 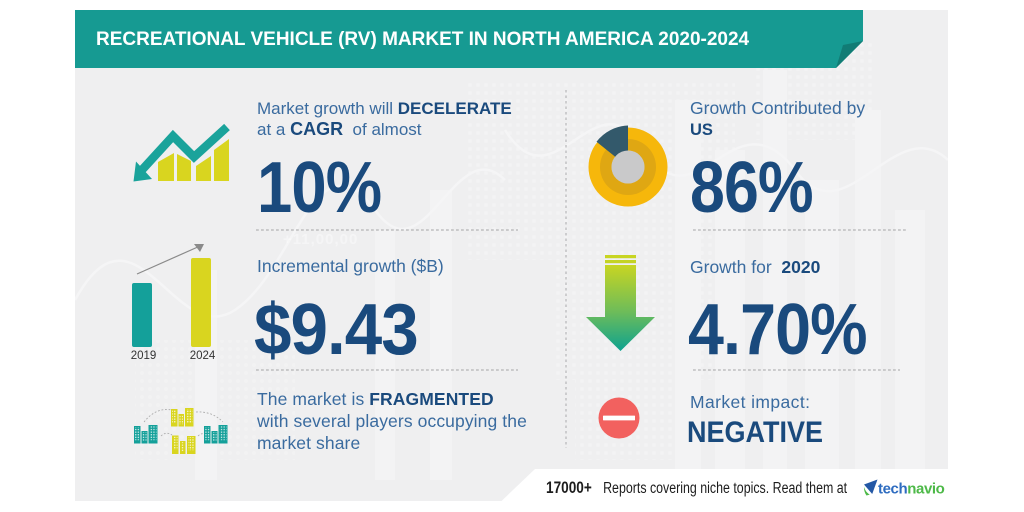 What do you see at coordinates (911, 489) in the screenshot?
I see `svg-text: technavio` at bounding box center [911, 489].